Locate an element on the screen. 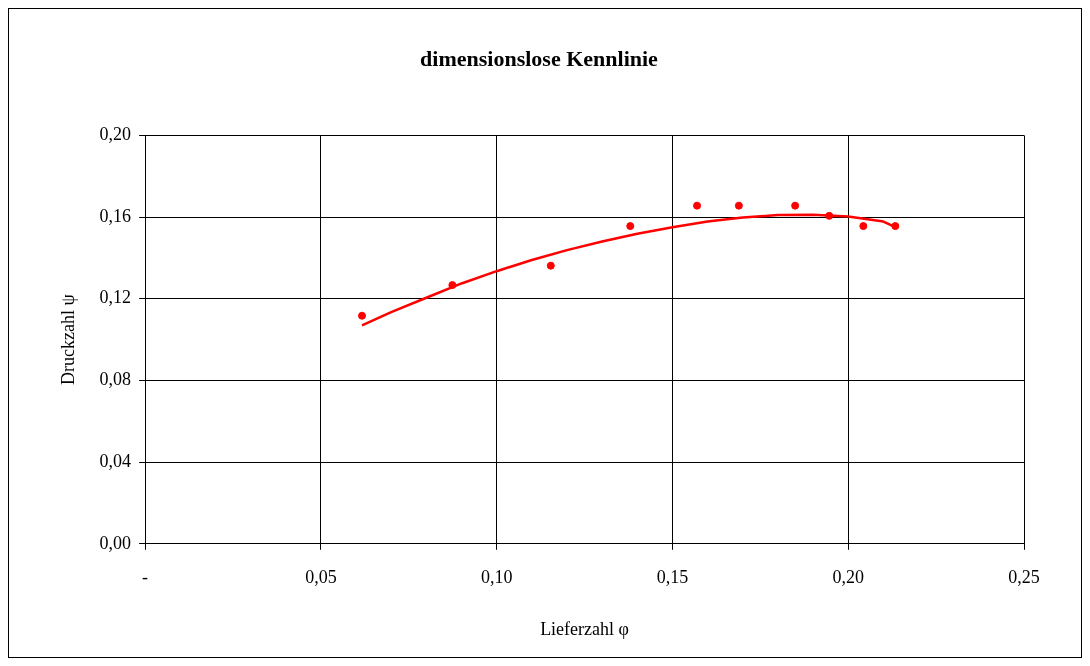 Image resolution: width=1090 pixels, height=666 pixels. x-tick-label: 0,25 is located at coordinates (1024, 577).